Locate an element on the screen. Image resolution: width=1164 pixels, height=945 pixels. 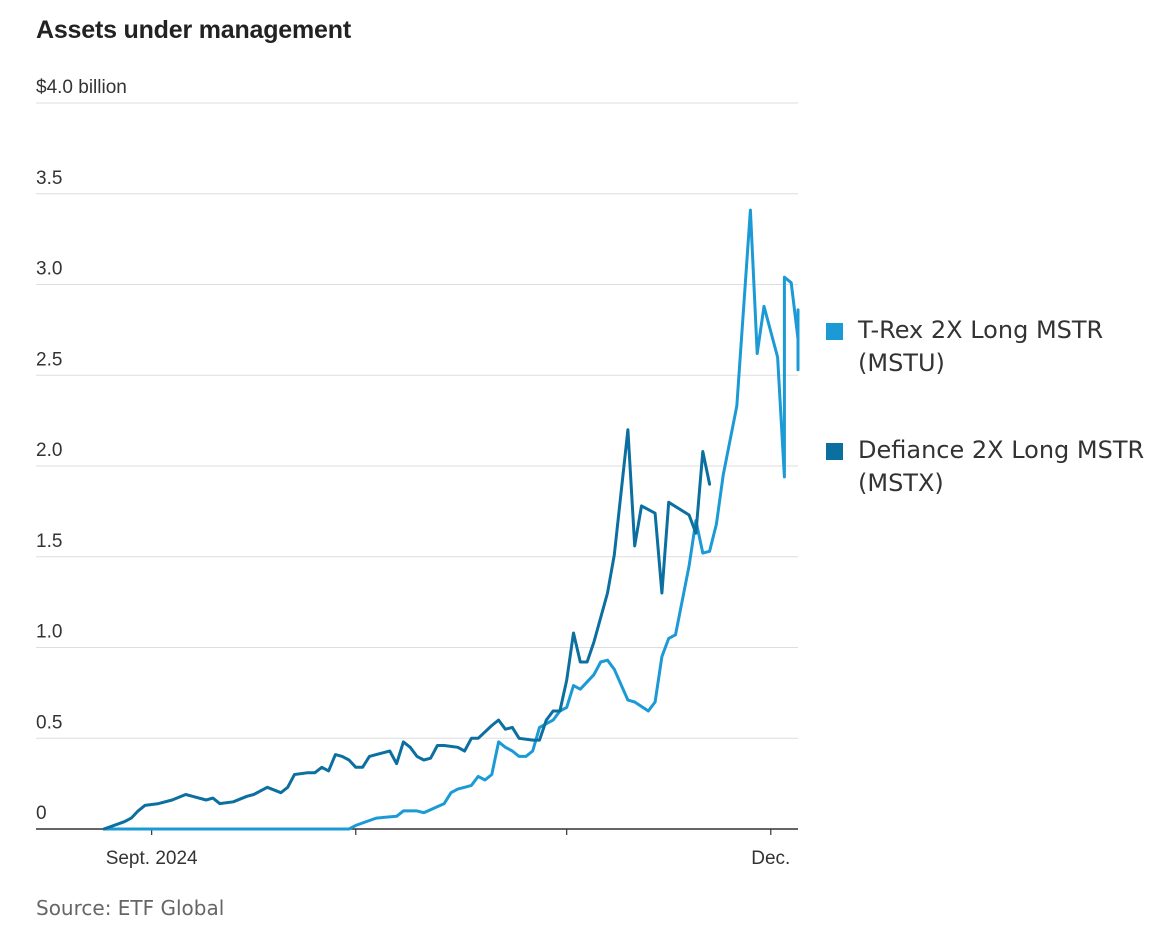
y-tick-label: 2.5 is located at coordinates (49, 359).